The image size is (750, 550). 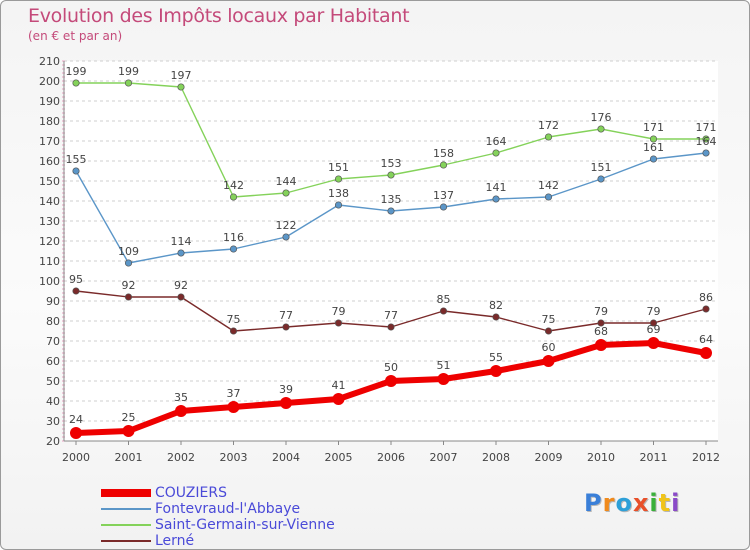 What do you see at coordinates (706, 127) in the screenshot?
I see `data-label: 171` at bounding box center [706, 127].